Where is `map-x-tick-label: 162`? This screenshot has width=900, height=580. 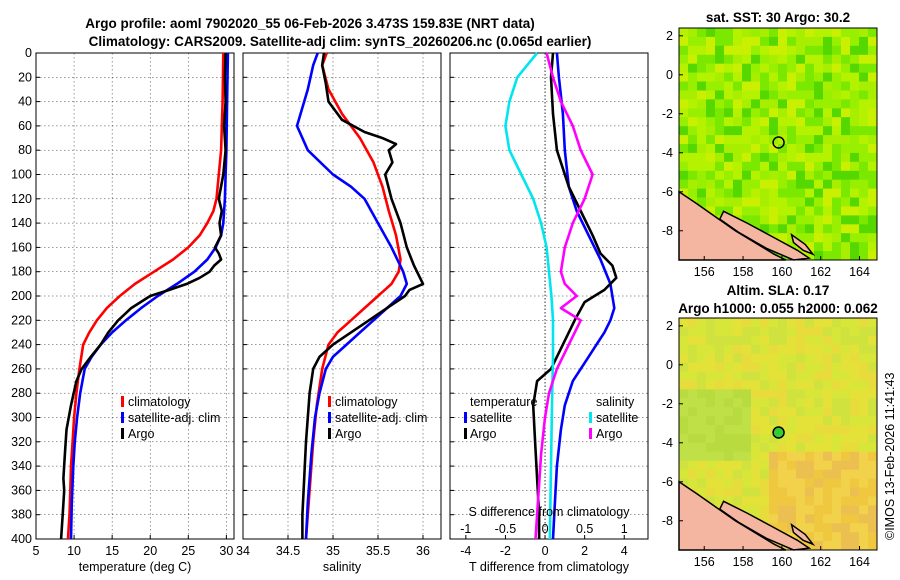 map-x-tick-label: 162 is located at coordinates (820, 272).